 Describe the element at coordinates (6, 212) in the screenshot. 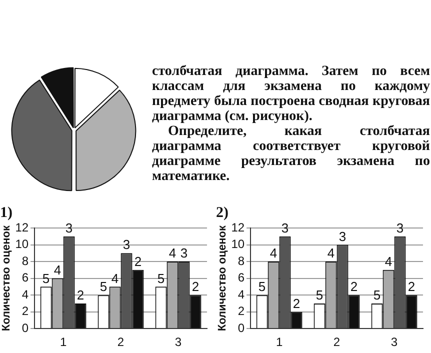

I see `chart-title: 1)` at that location.